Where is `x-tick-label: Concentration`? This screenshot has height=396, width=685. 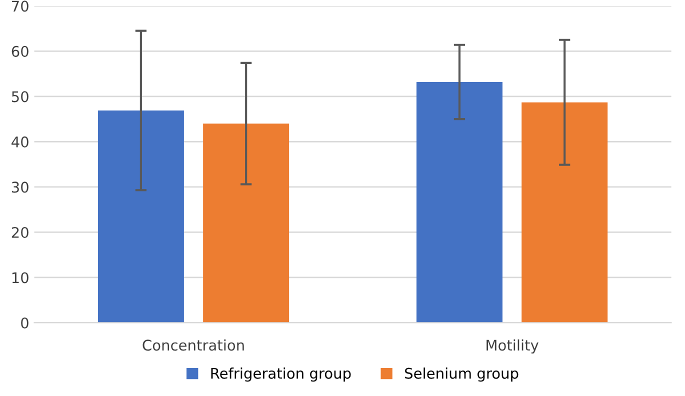
x-tick-label: Concentration is located at coordinates (193, 345).